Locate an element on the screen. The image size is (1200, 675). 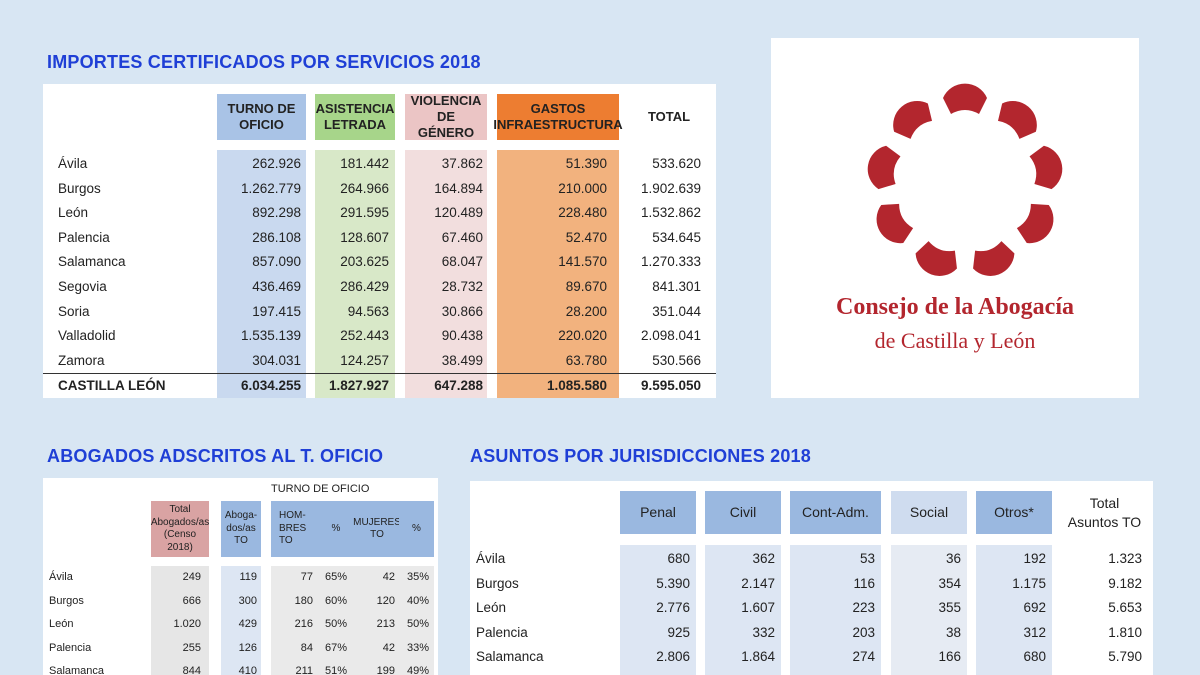
cell-value: 249 is located at coordinates (191, 577).